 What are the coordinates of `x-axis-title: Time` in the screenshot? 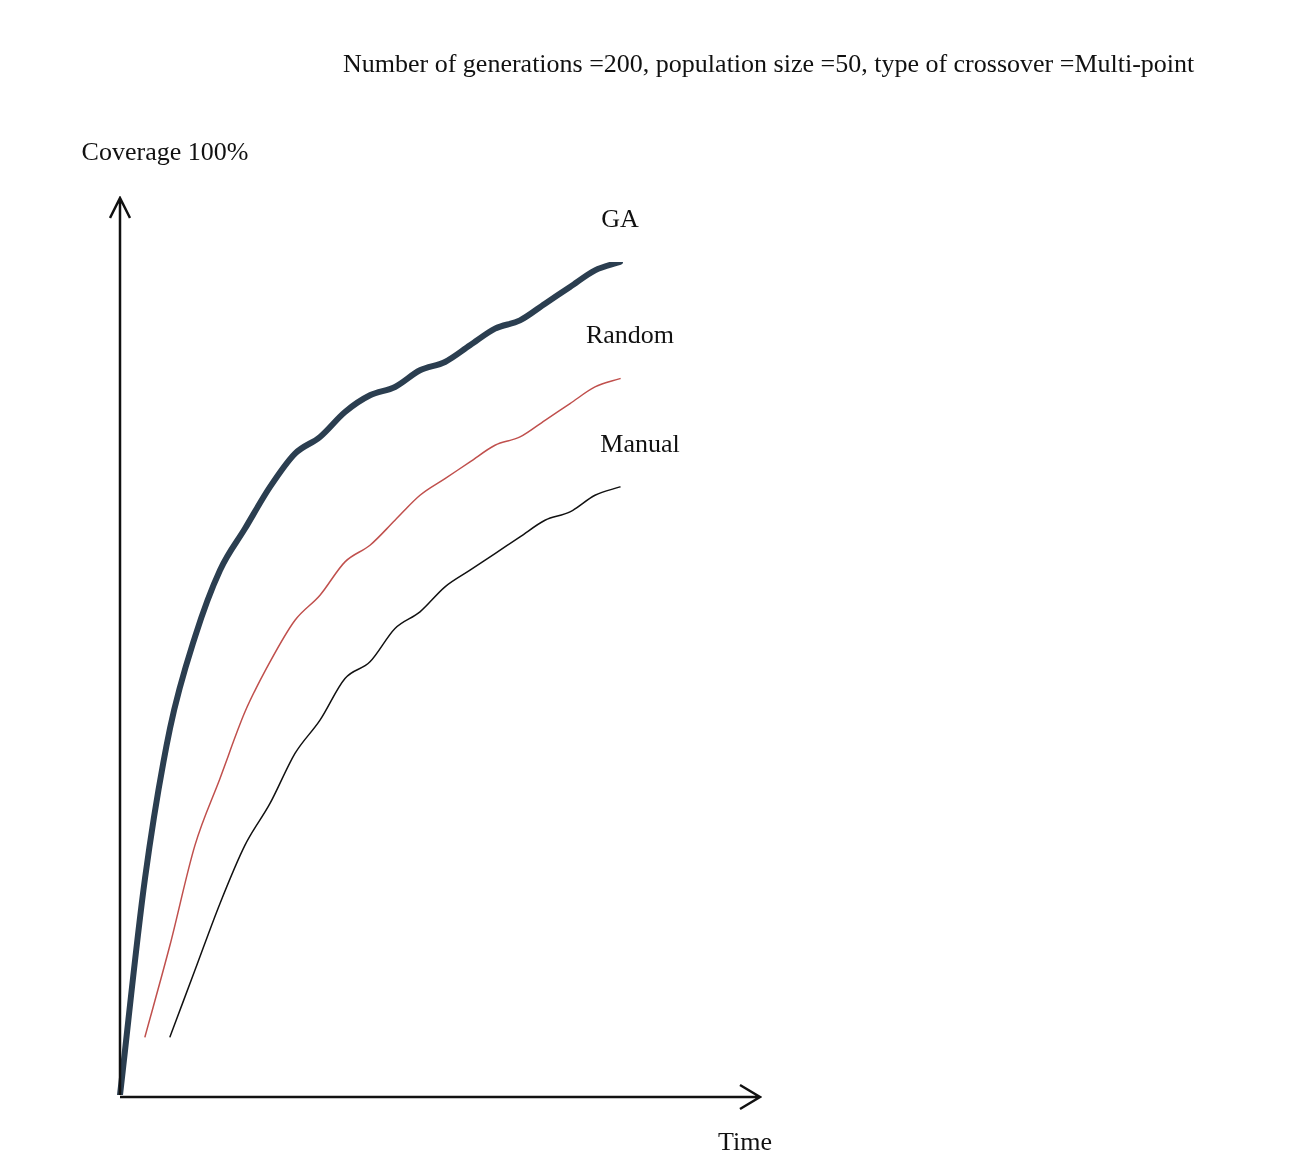 It's located at (745, 1141).